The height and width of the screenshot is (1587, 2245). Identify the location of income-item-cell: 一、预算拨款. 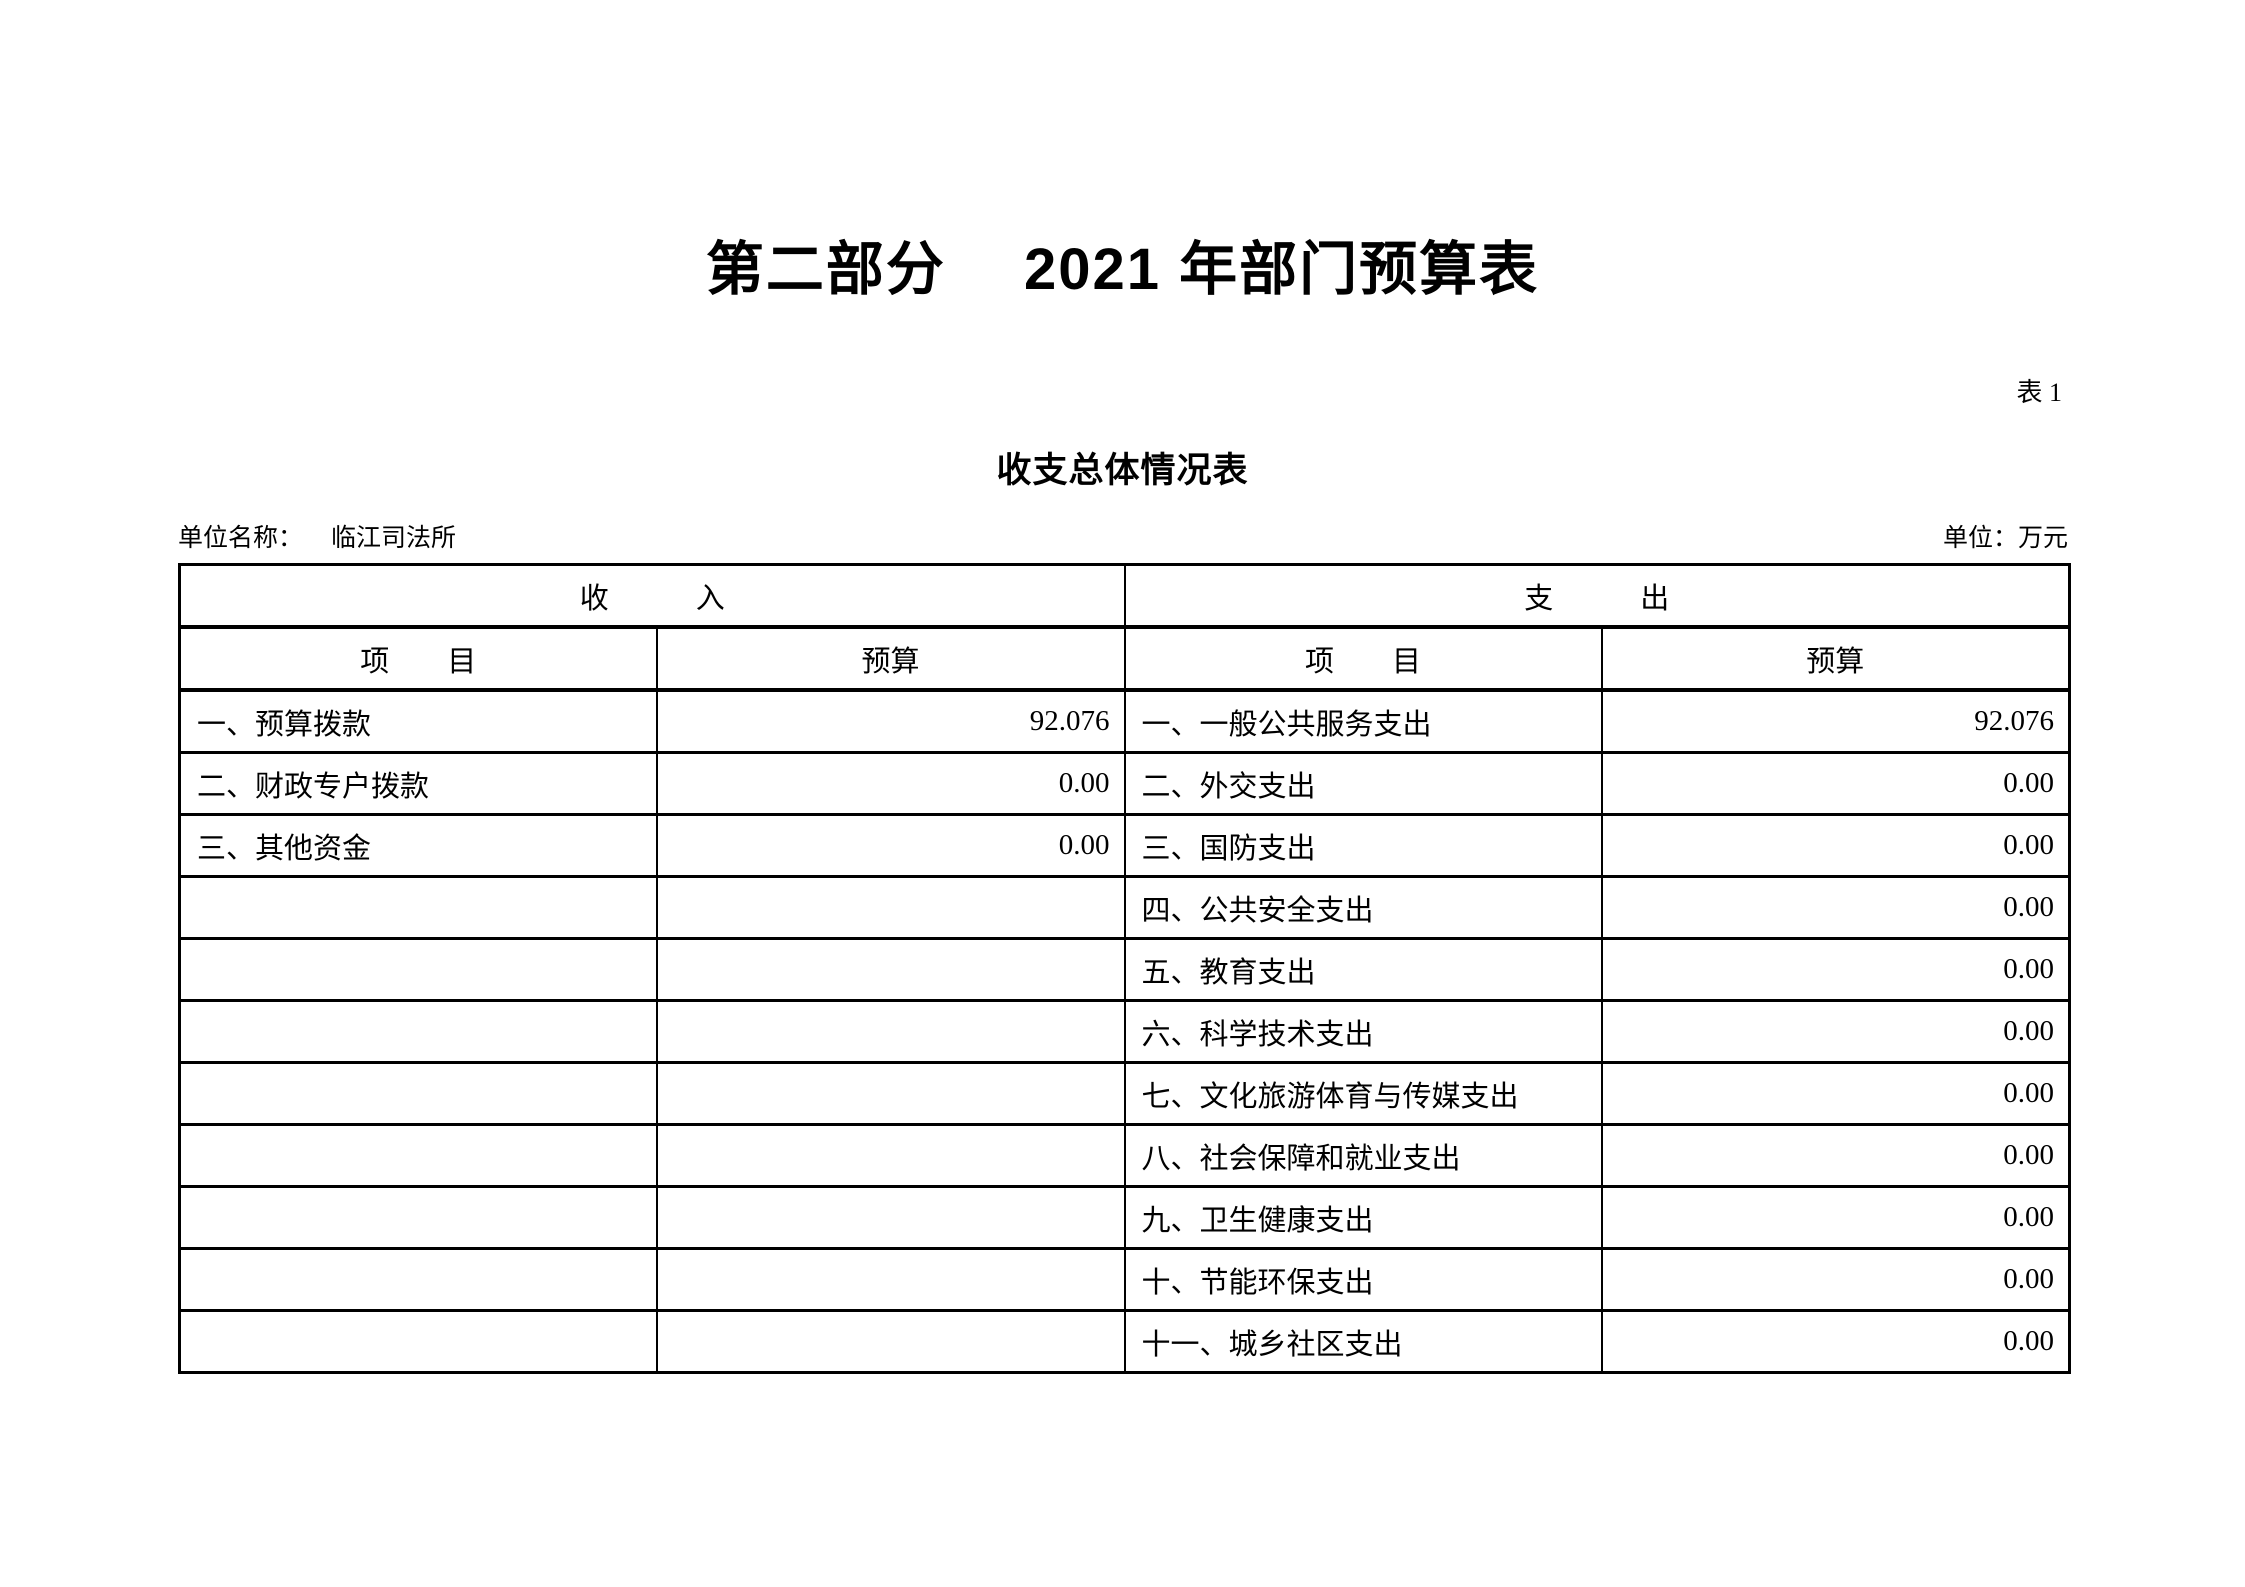
(418, 721).